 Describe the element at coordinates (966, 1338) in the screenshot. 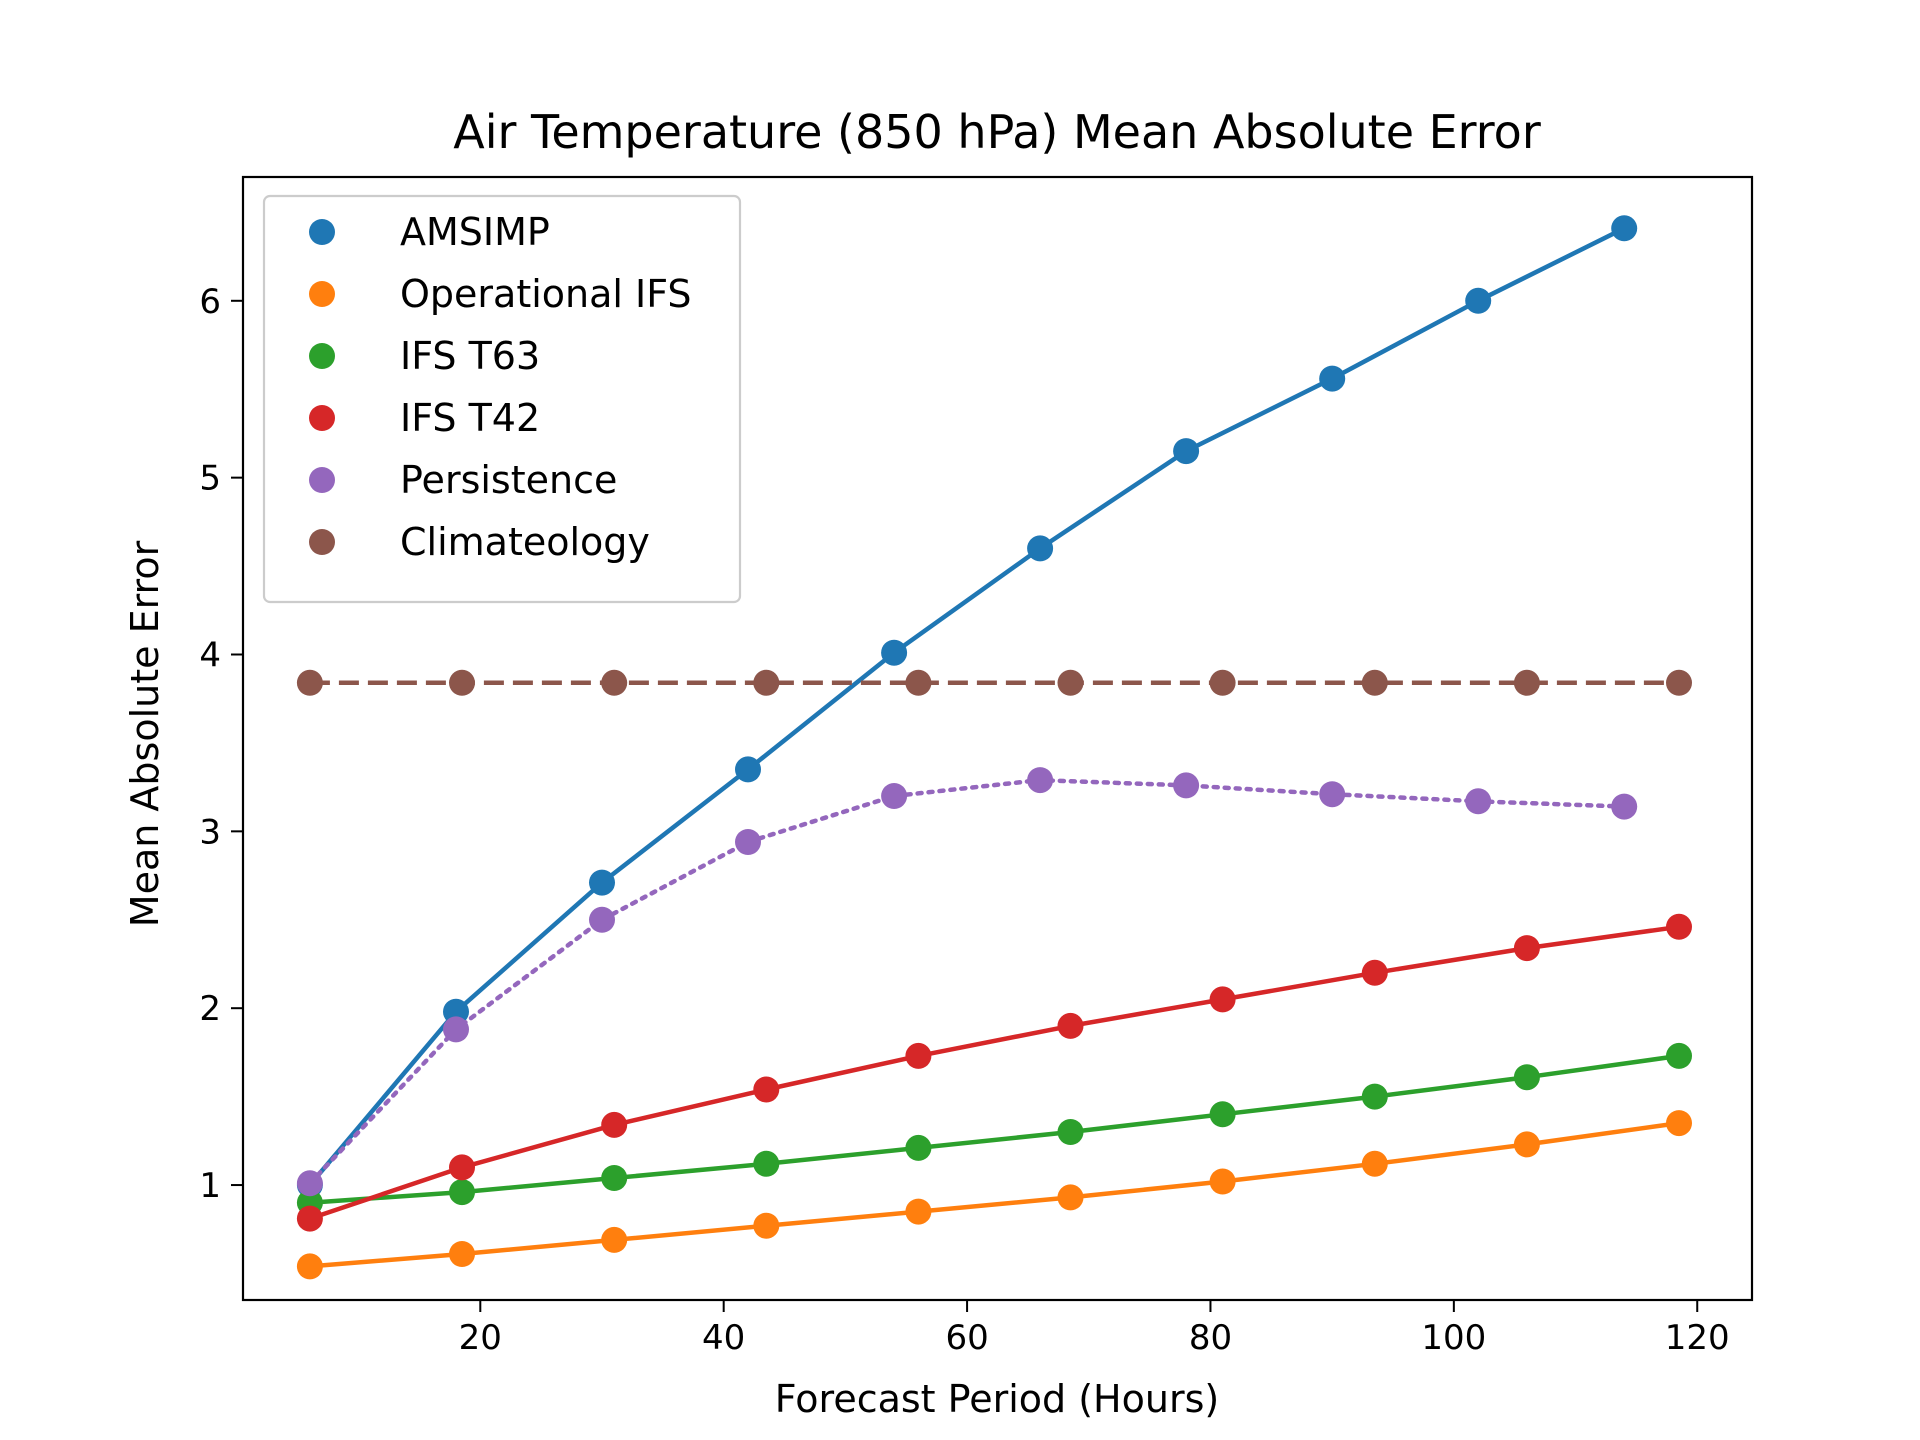

I see `x-tick-label: 60` at that location.